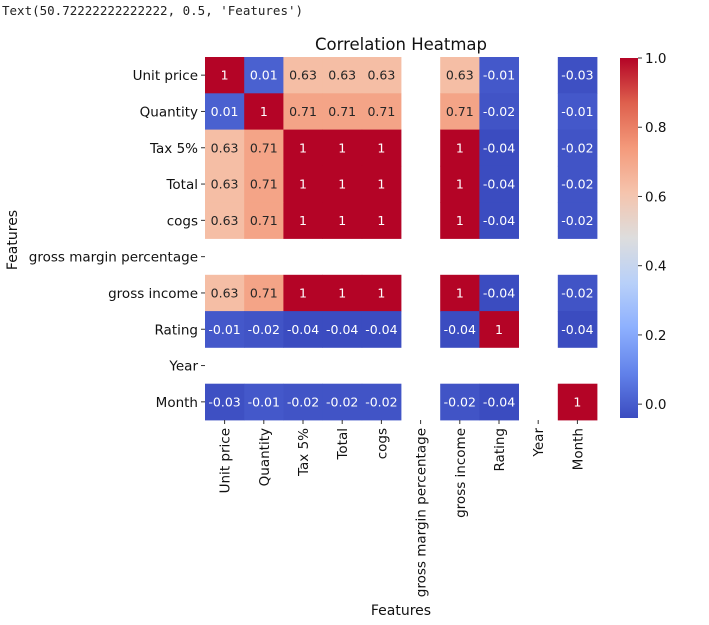  What do you see at coordinates (181, 185) in the screenshot?
I see `y-tick-label: Total` at bounding box center [181, 185].